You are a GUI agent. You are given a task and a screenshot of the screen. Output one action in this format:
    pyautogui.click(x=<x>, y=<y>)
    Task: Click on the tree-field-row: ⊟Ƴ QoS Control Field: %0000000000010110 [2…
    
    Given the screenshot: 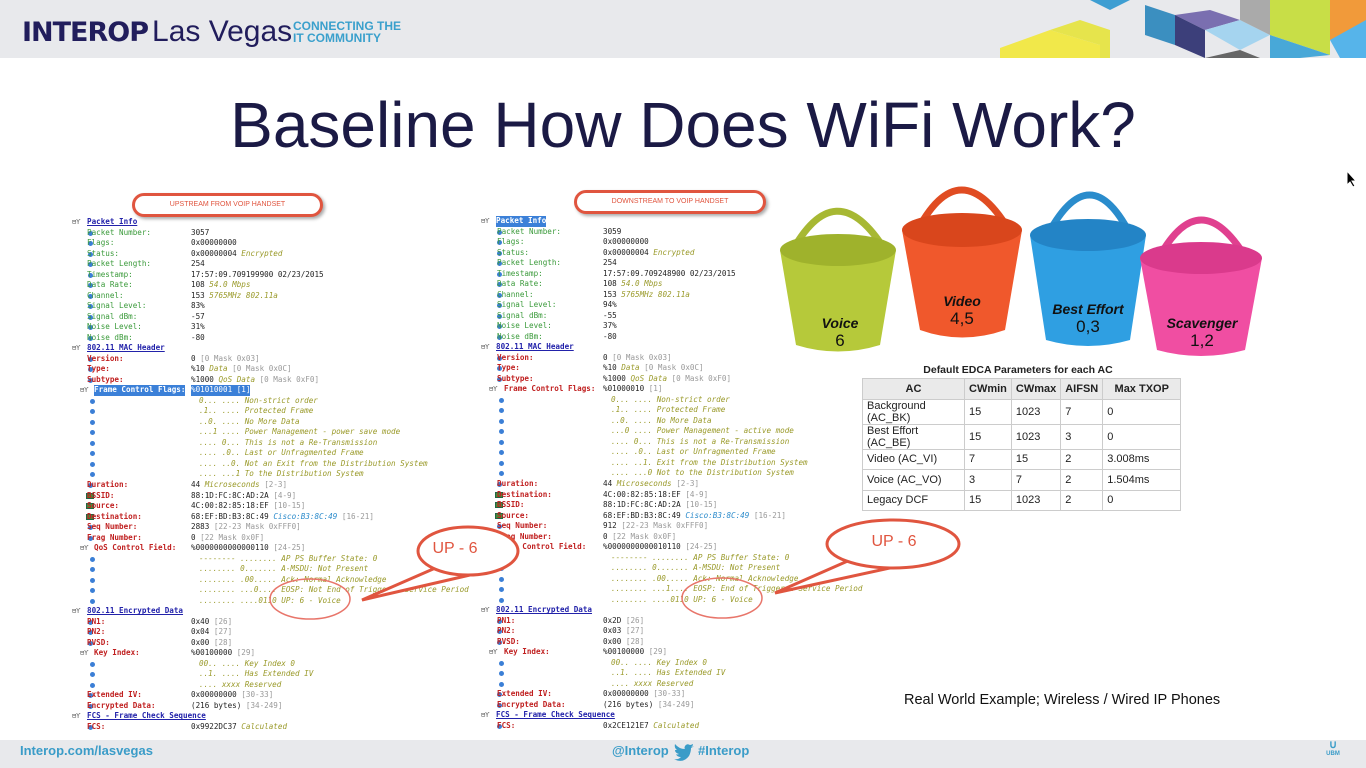 What is the action you would take?
    pyautogui.click(x=681, y=547)
    